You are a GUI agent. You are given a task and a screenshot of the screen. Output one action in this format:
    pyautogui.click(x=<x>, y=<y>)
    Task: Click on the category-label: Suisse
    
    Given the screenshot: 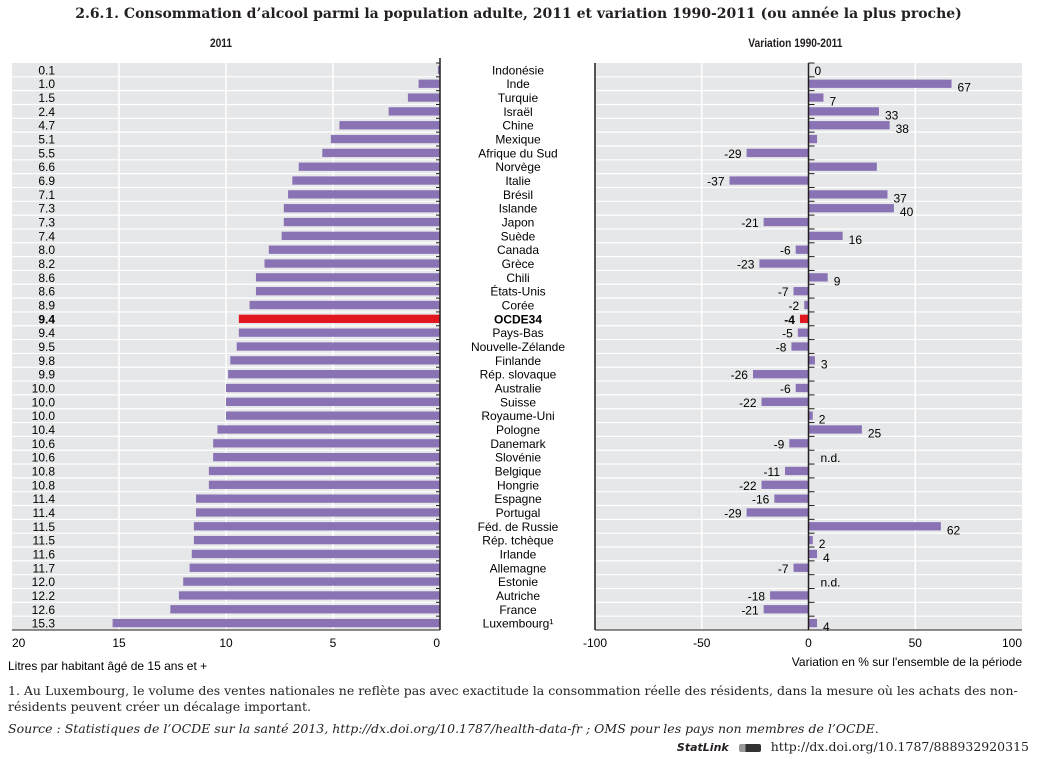 What is the action you would take?
    pyautogui.click(x=518, y=402)
    